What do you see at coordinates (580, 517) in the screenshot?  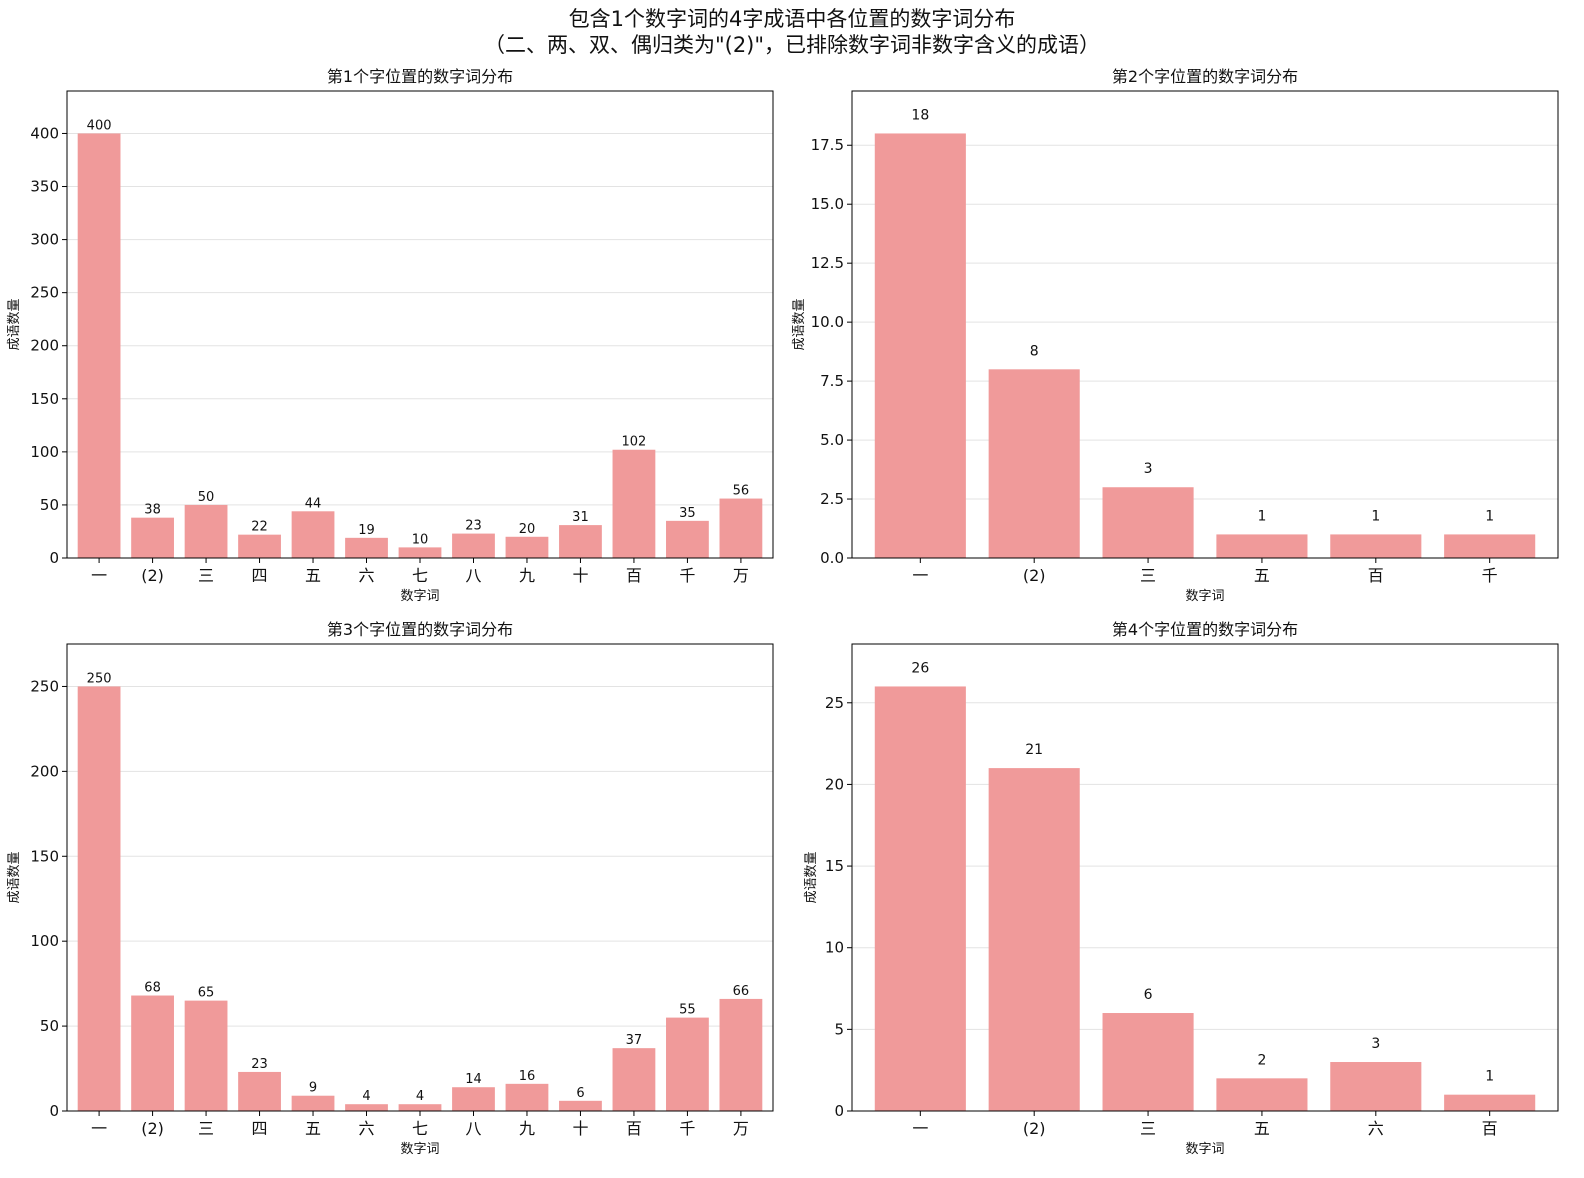 I see `bar-value-label: 31` at bounding box center [580, 517].